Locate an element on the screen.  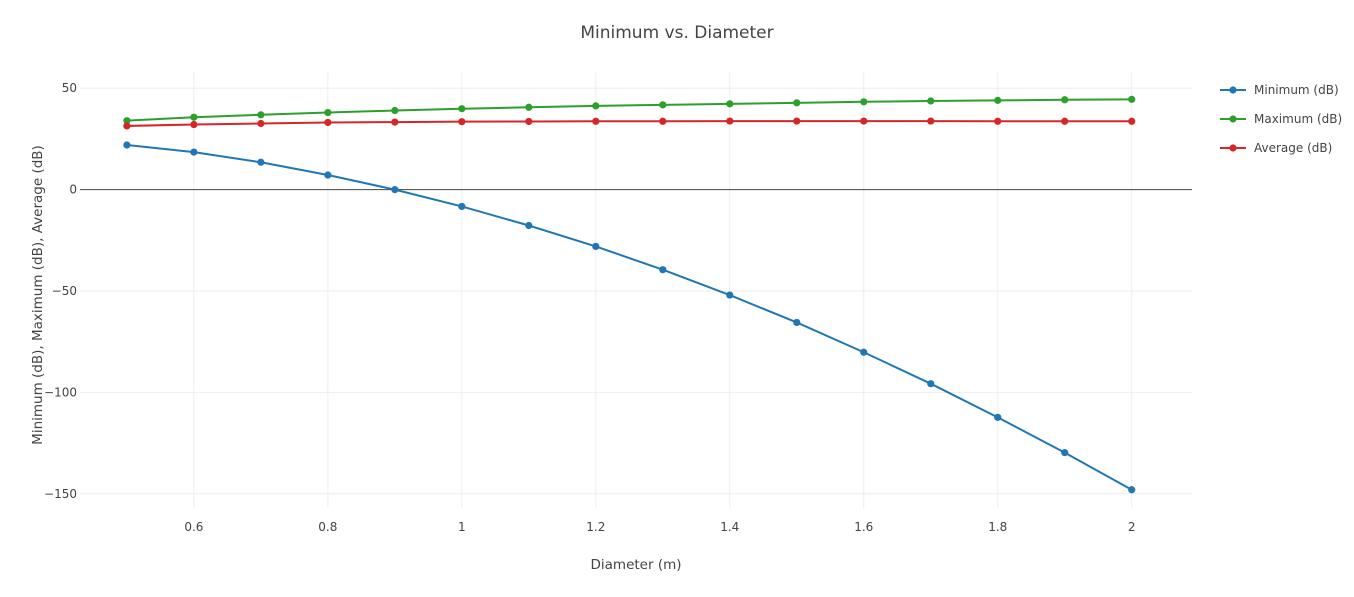
x-tick-label: 1.8 is located at coordinates (997, 527).